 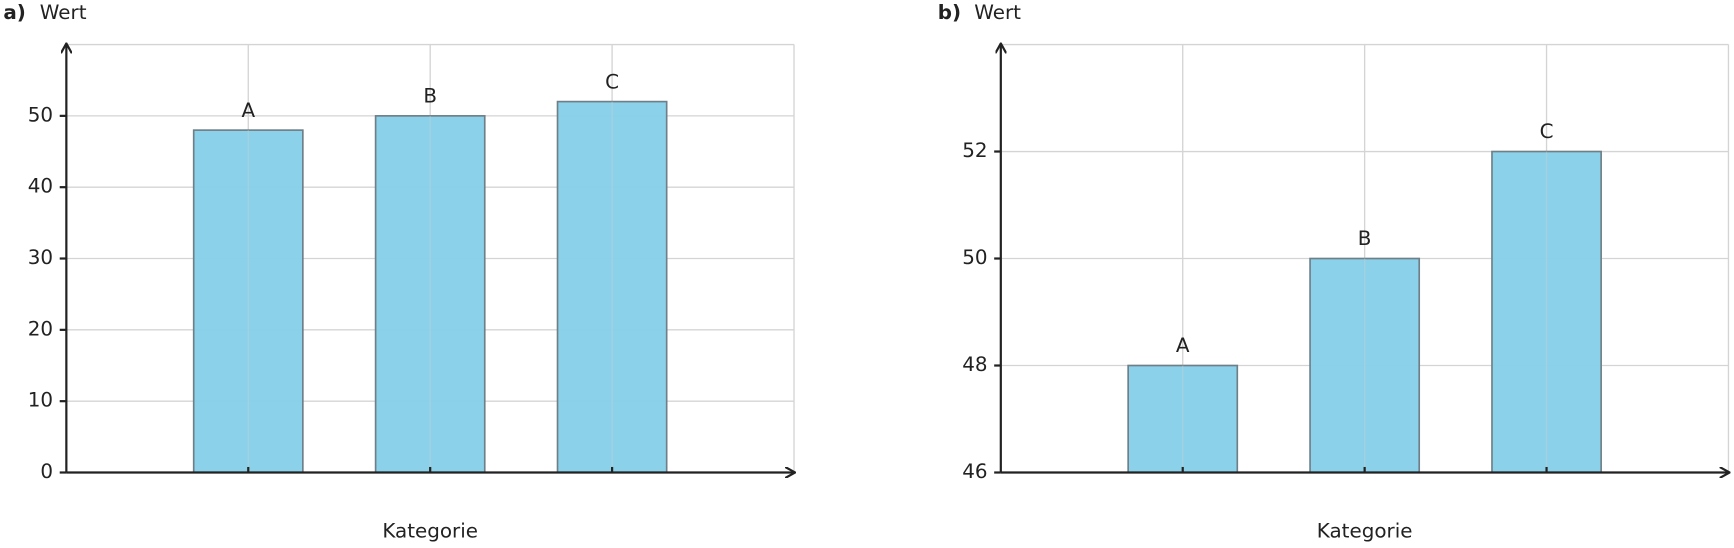 What do you see at coordinates (40, 328) in the screenshot?
I see `y-tick-label: 20` at bounding box center [40, 328].